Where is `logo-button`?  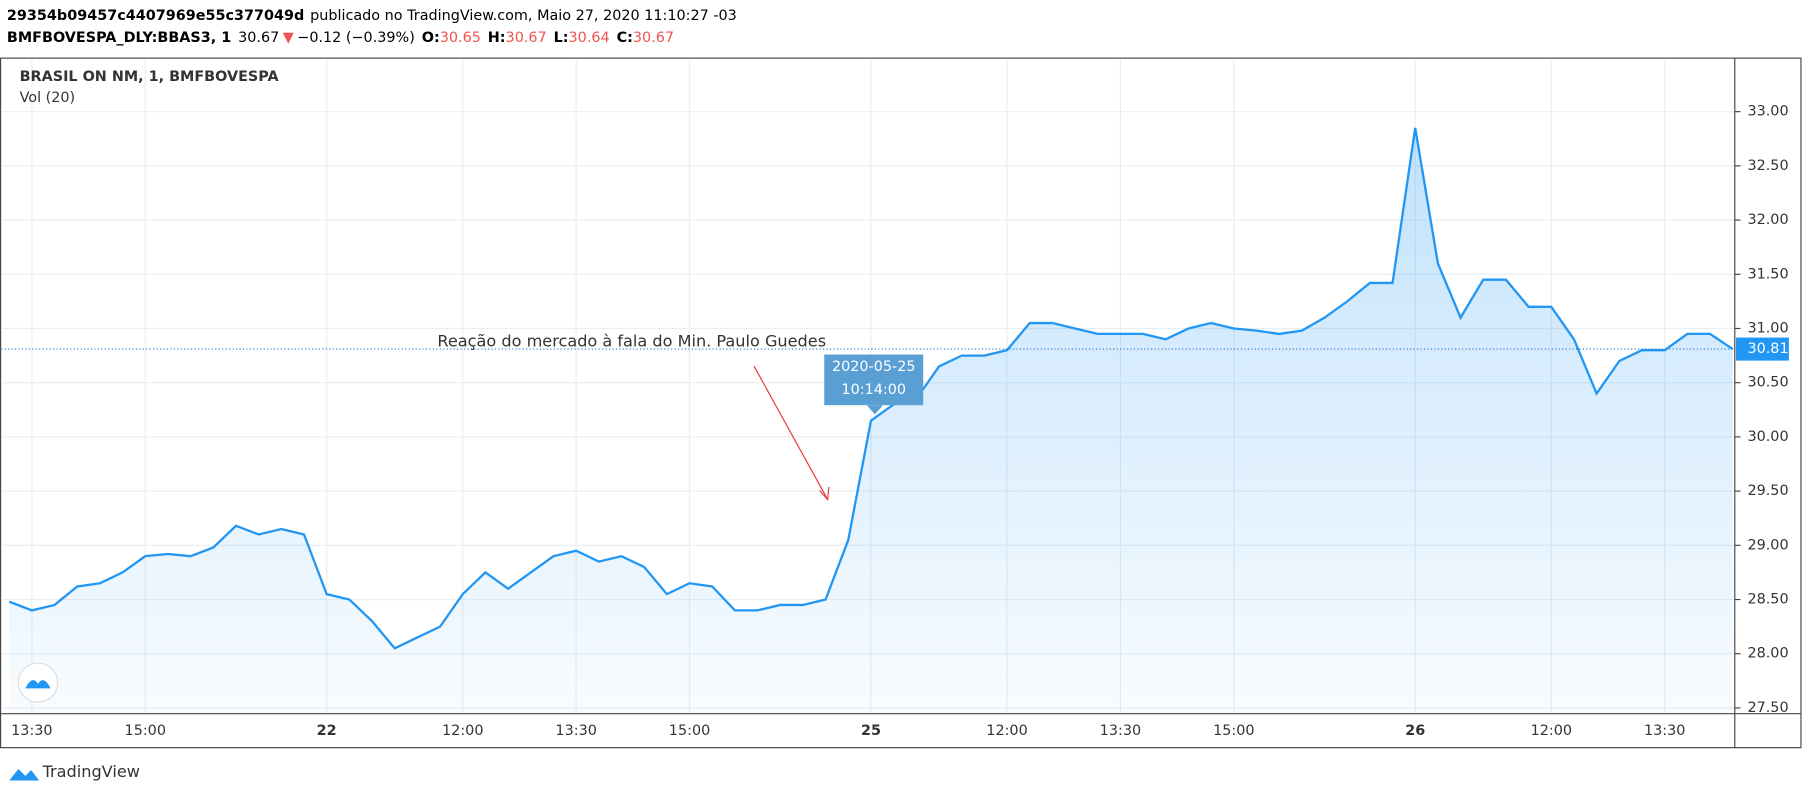 logo-button is located at coordinates (38, 682).